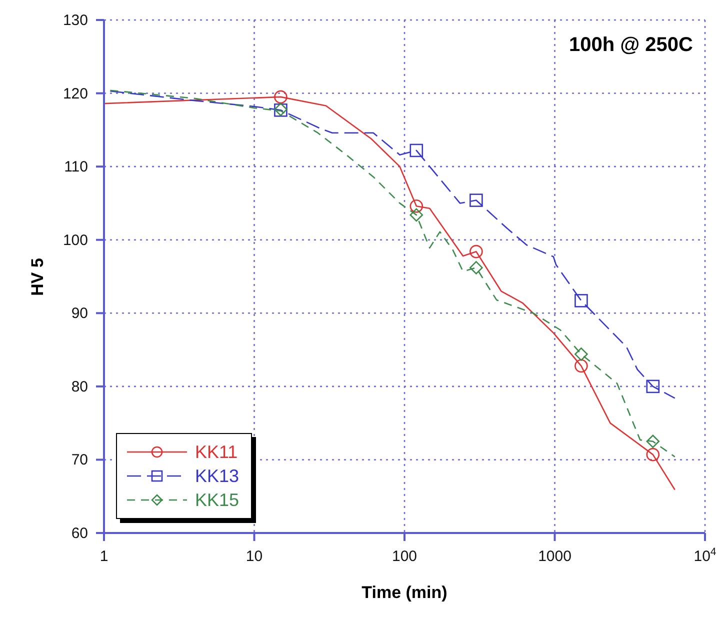 Image resolution: width=724 pixels, height=623 pixels. I want to click on y-tick-label: 90, so click(79, 313).